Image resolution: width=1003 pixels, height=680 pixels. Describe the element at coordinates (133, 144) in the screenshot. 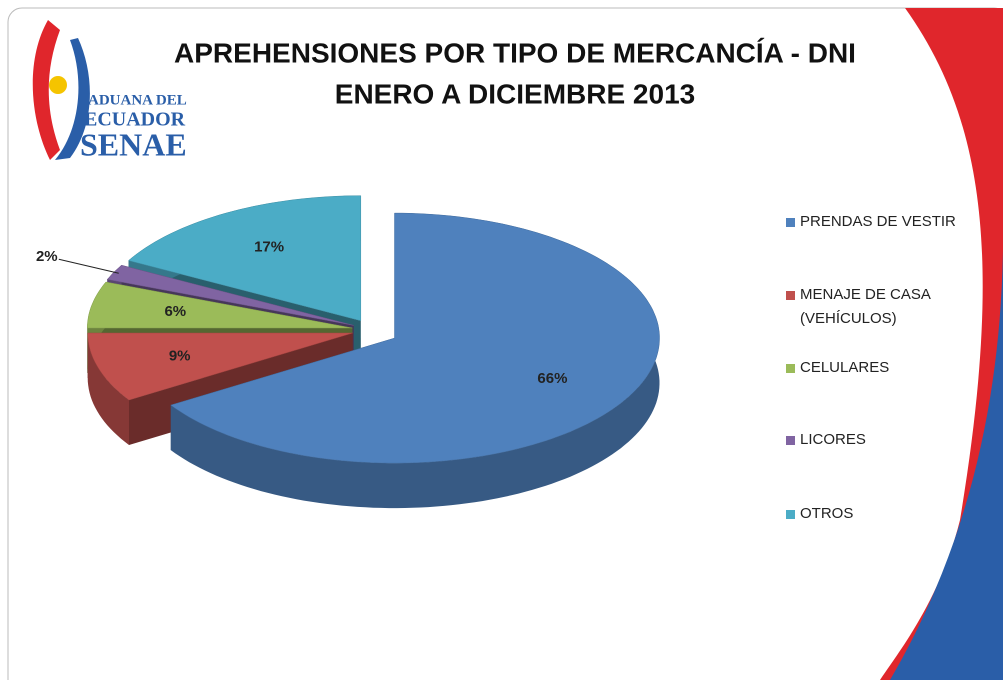

I see `logo-text: SENAE` at that location.